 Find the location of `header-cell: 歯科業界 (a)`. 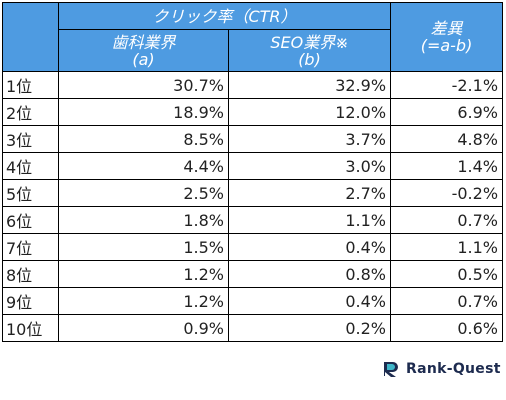

header-cell: 歯科業界 (a) is located at coordinates (143, 50).